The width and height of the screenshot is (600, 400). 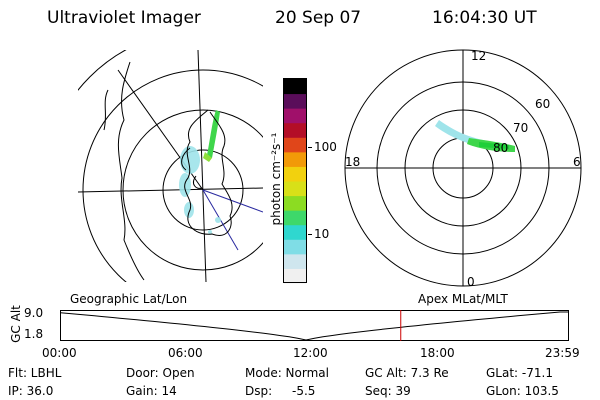 What do you see at coordinates (310, 353) in the screenshot?
I see `timeline-xtick: 12:00` at bounding box center [310, 353].